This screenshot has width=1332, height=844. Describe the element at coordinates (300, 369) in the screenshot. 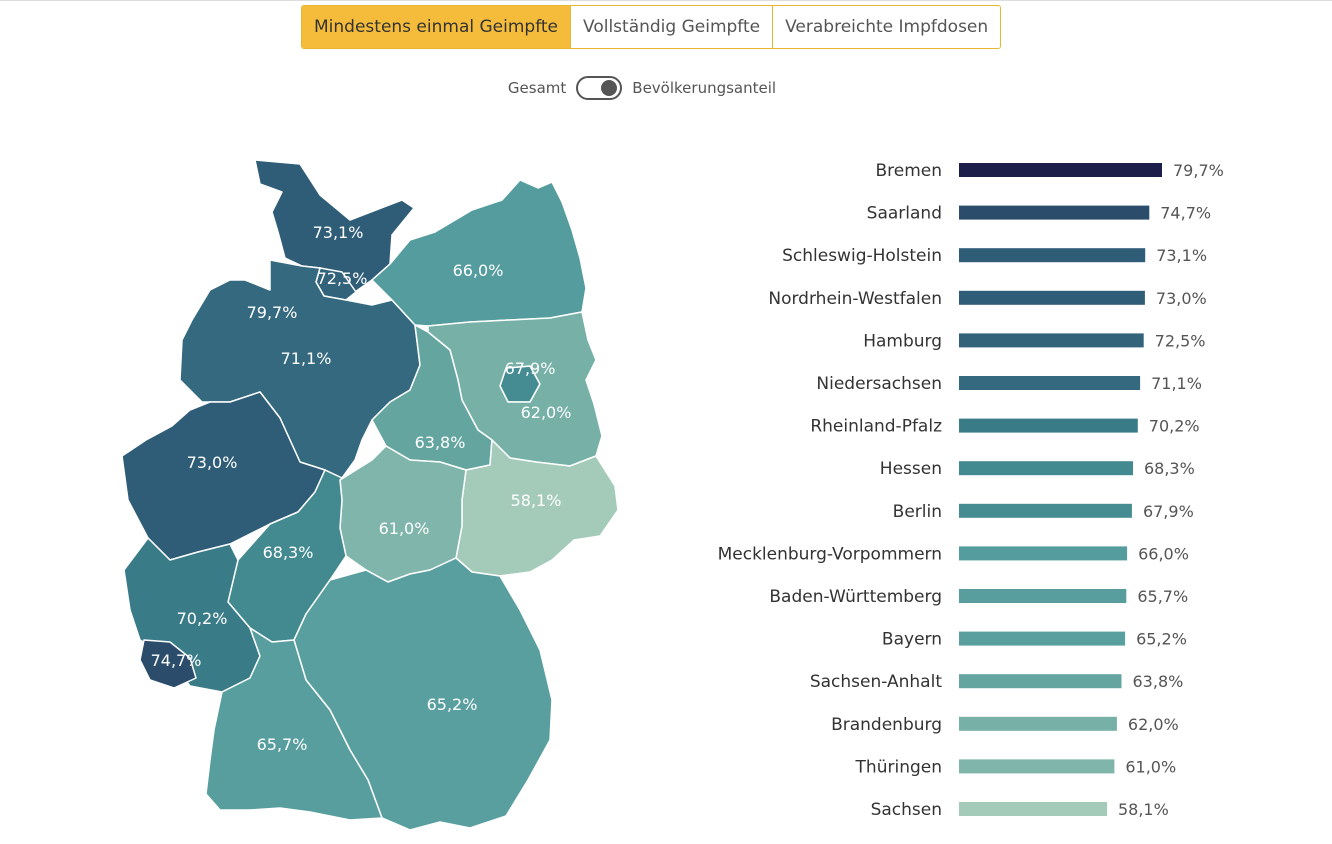

I see `map-region-niedersachsen` at that location.